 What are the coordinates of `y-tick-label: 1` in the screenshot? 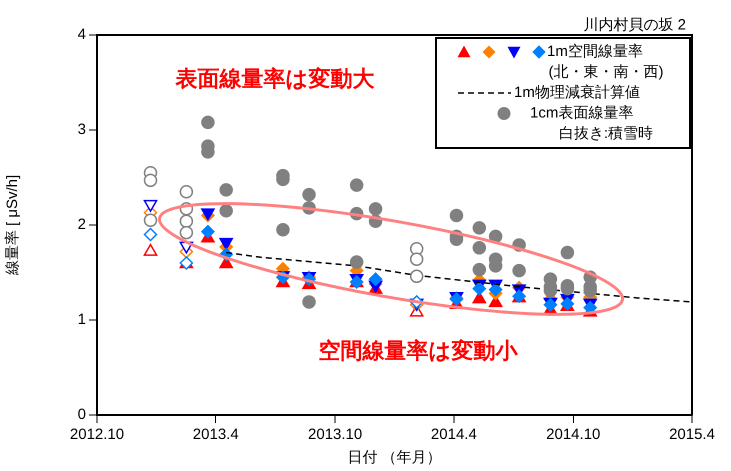 It's located at (82, 319).